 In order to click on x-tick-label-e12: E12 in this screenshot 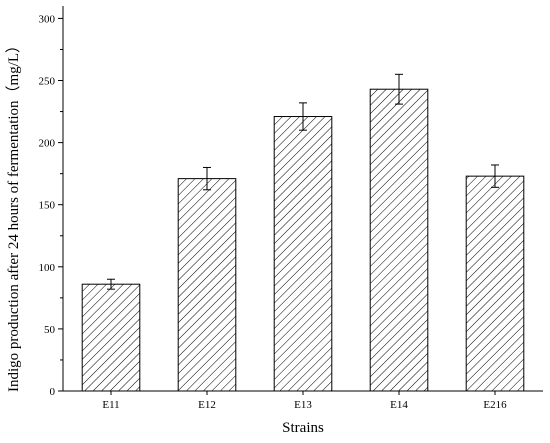, I will do `click(207, 405)`.